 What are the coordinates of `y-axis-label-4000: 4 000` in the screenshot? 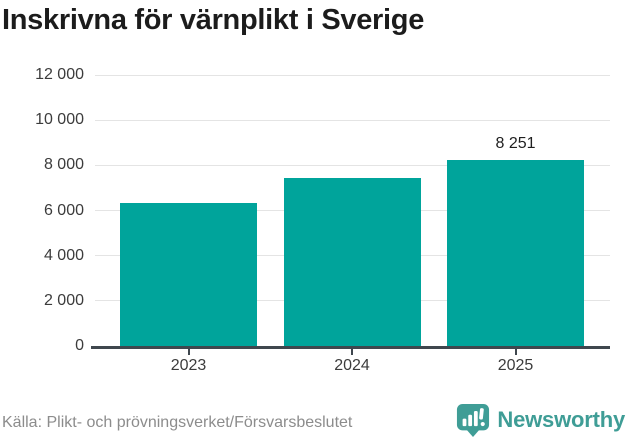 It's located at (63, 255).